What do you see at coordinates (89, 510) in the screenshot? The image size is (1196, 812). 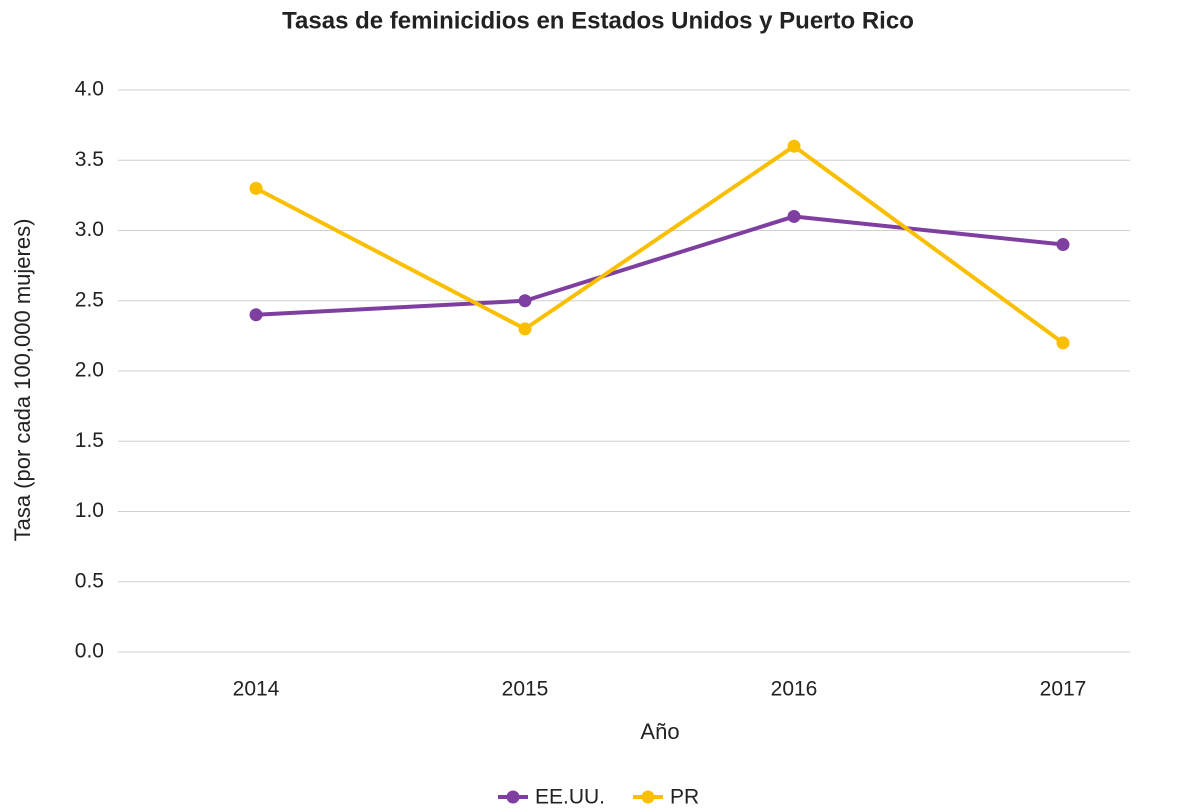 I see `y-tick-label: 1.0` at bounding box center [89, 510].